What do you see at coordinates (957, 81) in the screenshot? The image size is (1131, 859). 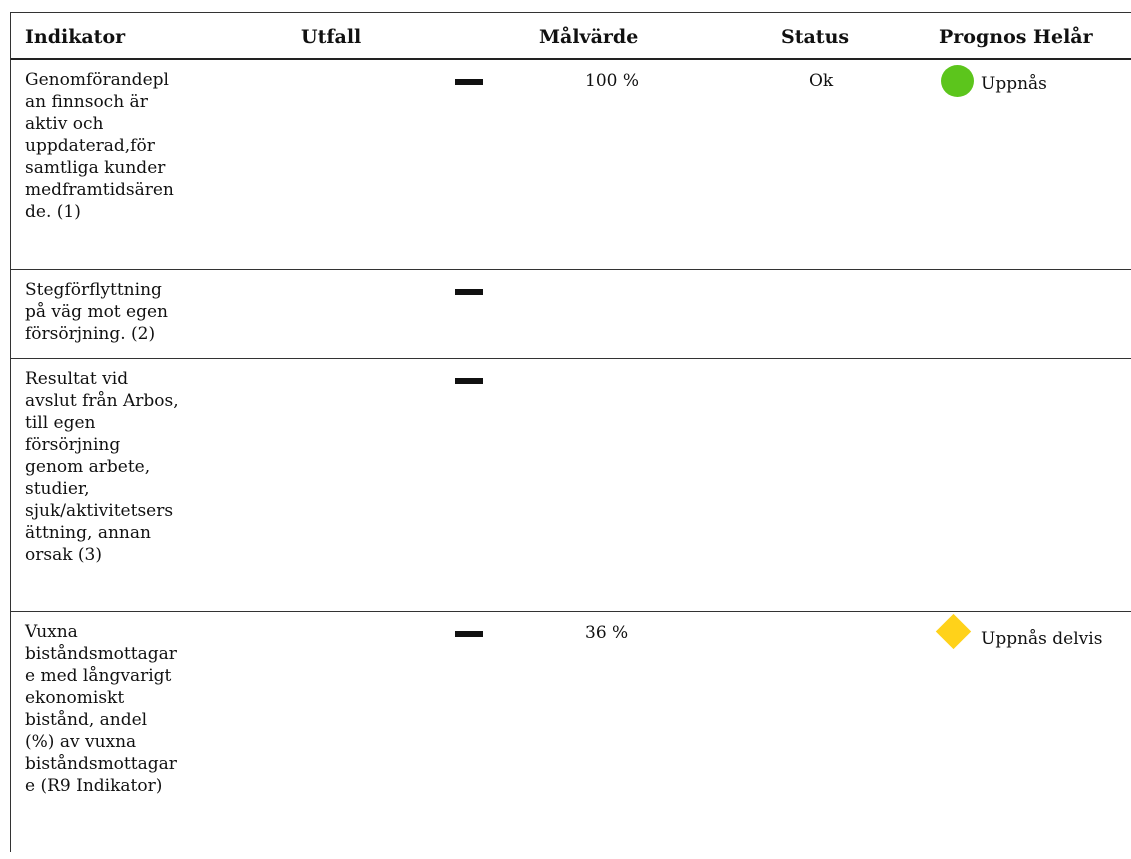 I see `green-circle-icon` at bounding box center [957, 81].